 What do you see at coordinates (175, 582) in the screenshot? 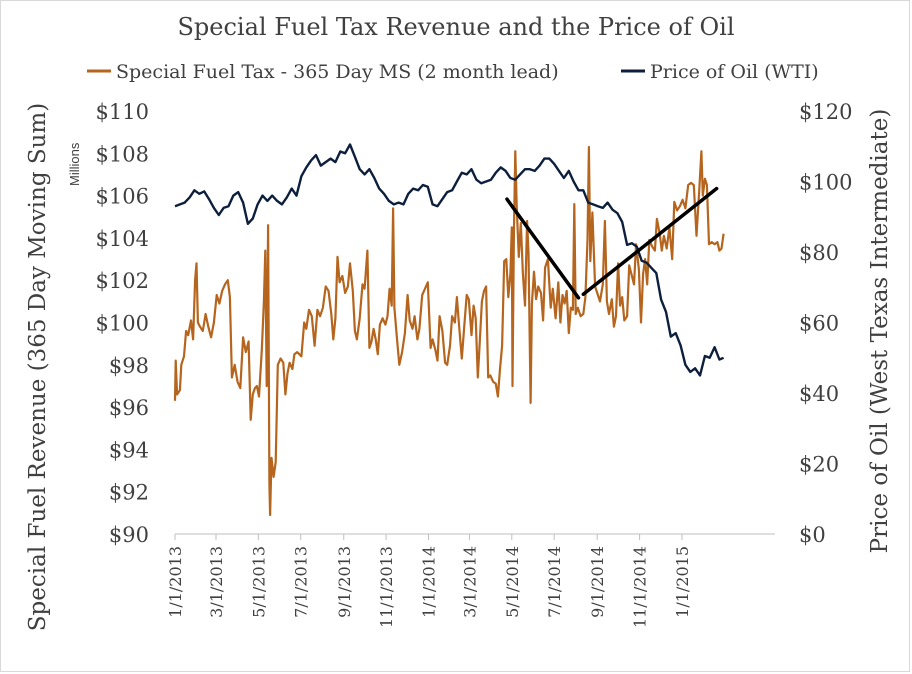
I see `x-axis-tick-label: 1/1/2013` at bounding box center [175, 582].